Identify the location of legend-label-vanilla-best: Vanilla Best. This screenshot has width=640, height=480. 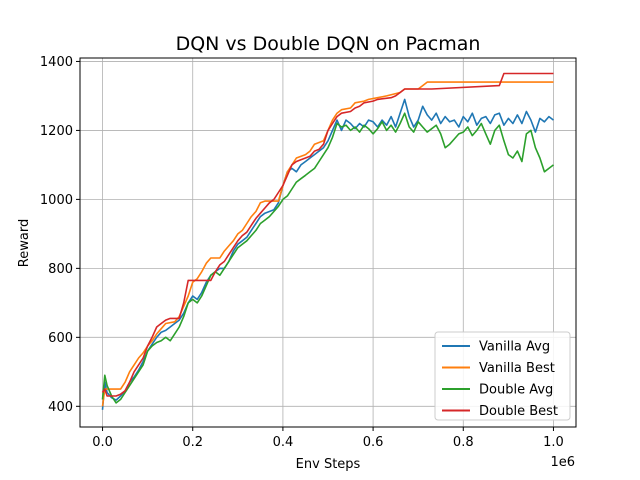
(517, 368).